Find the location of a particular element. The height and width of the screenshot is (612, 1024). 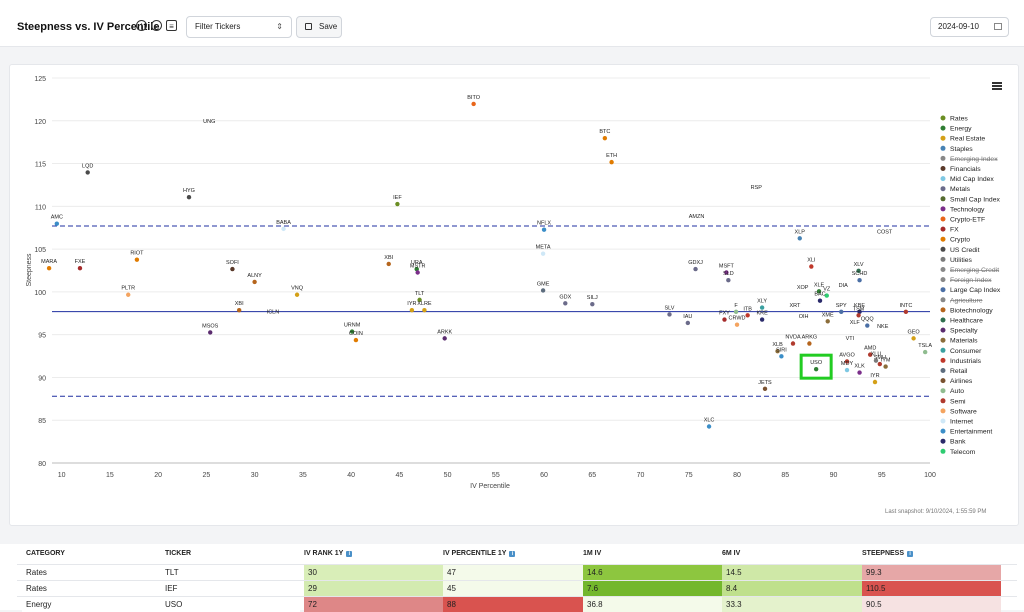

point-label: IEF is located at coordinates (397, 198).